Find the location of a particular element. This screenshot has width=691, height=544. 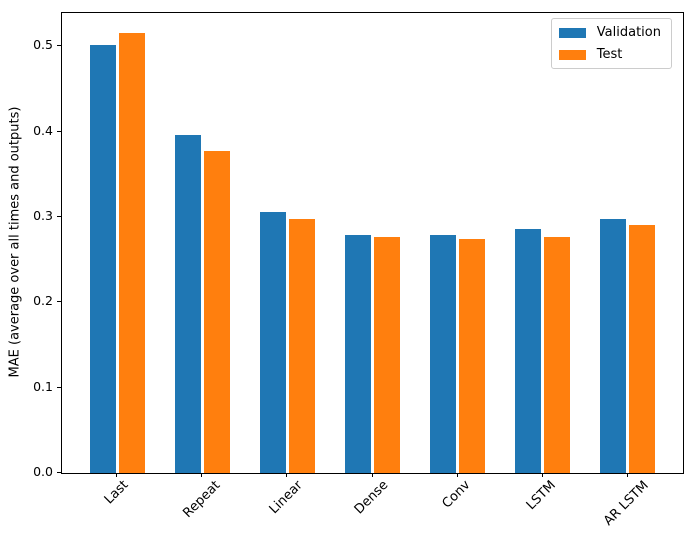

y-tick-label: 0.4 is located at coordinates (43, 130).